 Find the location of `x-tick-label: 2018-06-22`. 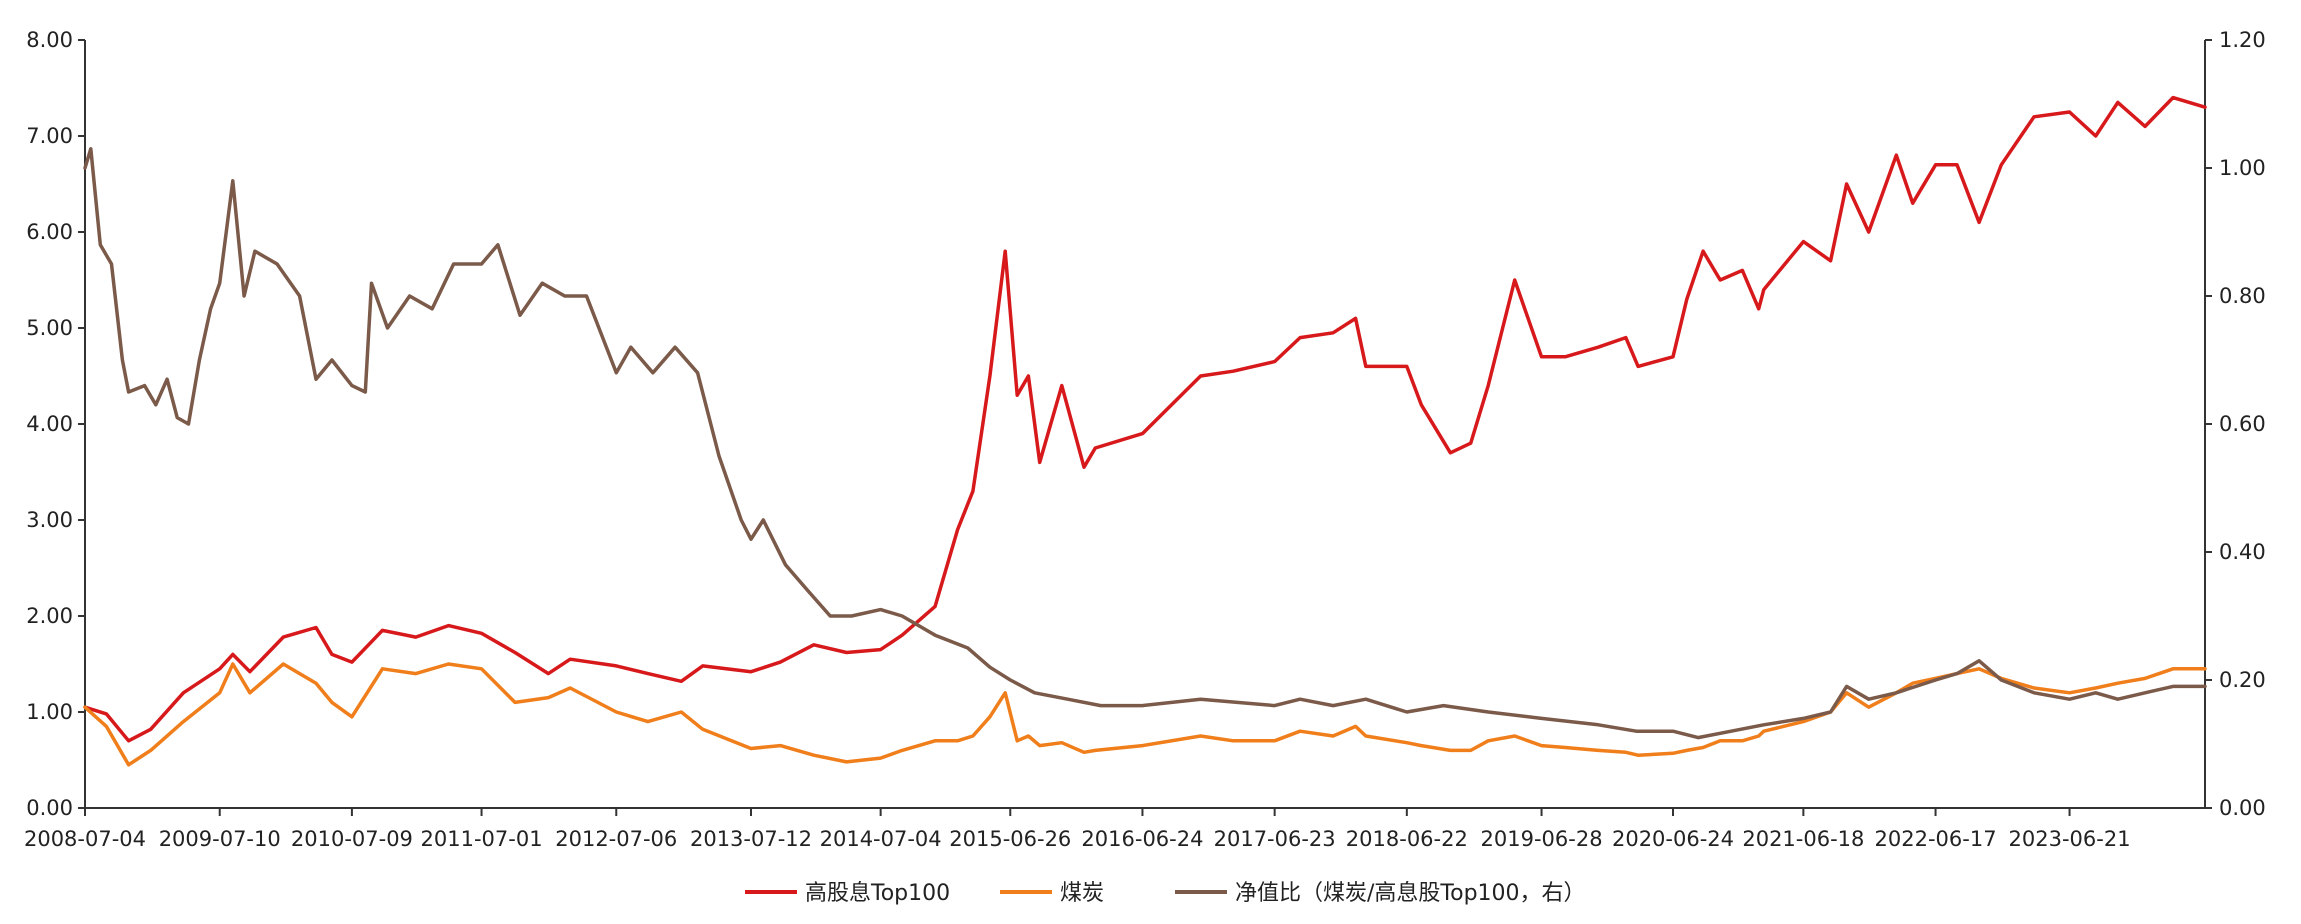

x-tick-label: 2018-06-22 is located at coordinates (1407, 839).